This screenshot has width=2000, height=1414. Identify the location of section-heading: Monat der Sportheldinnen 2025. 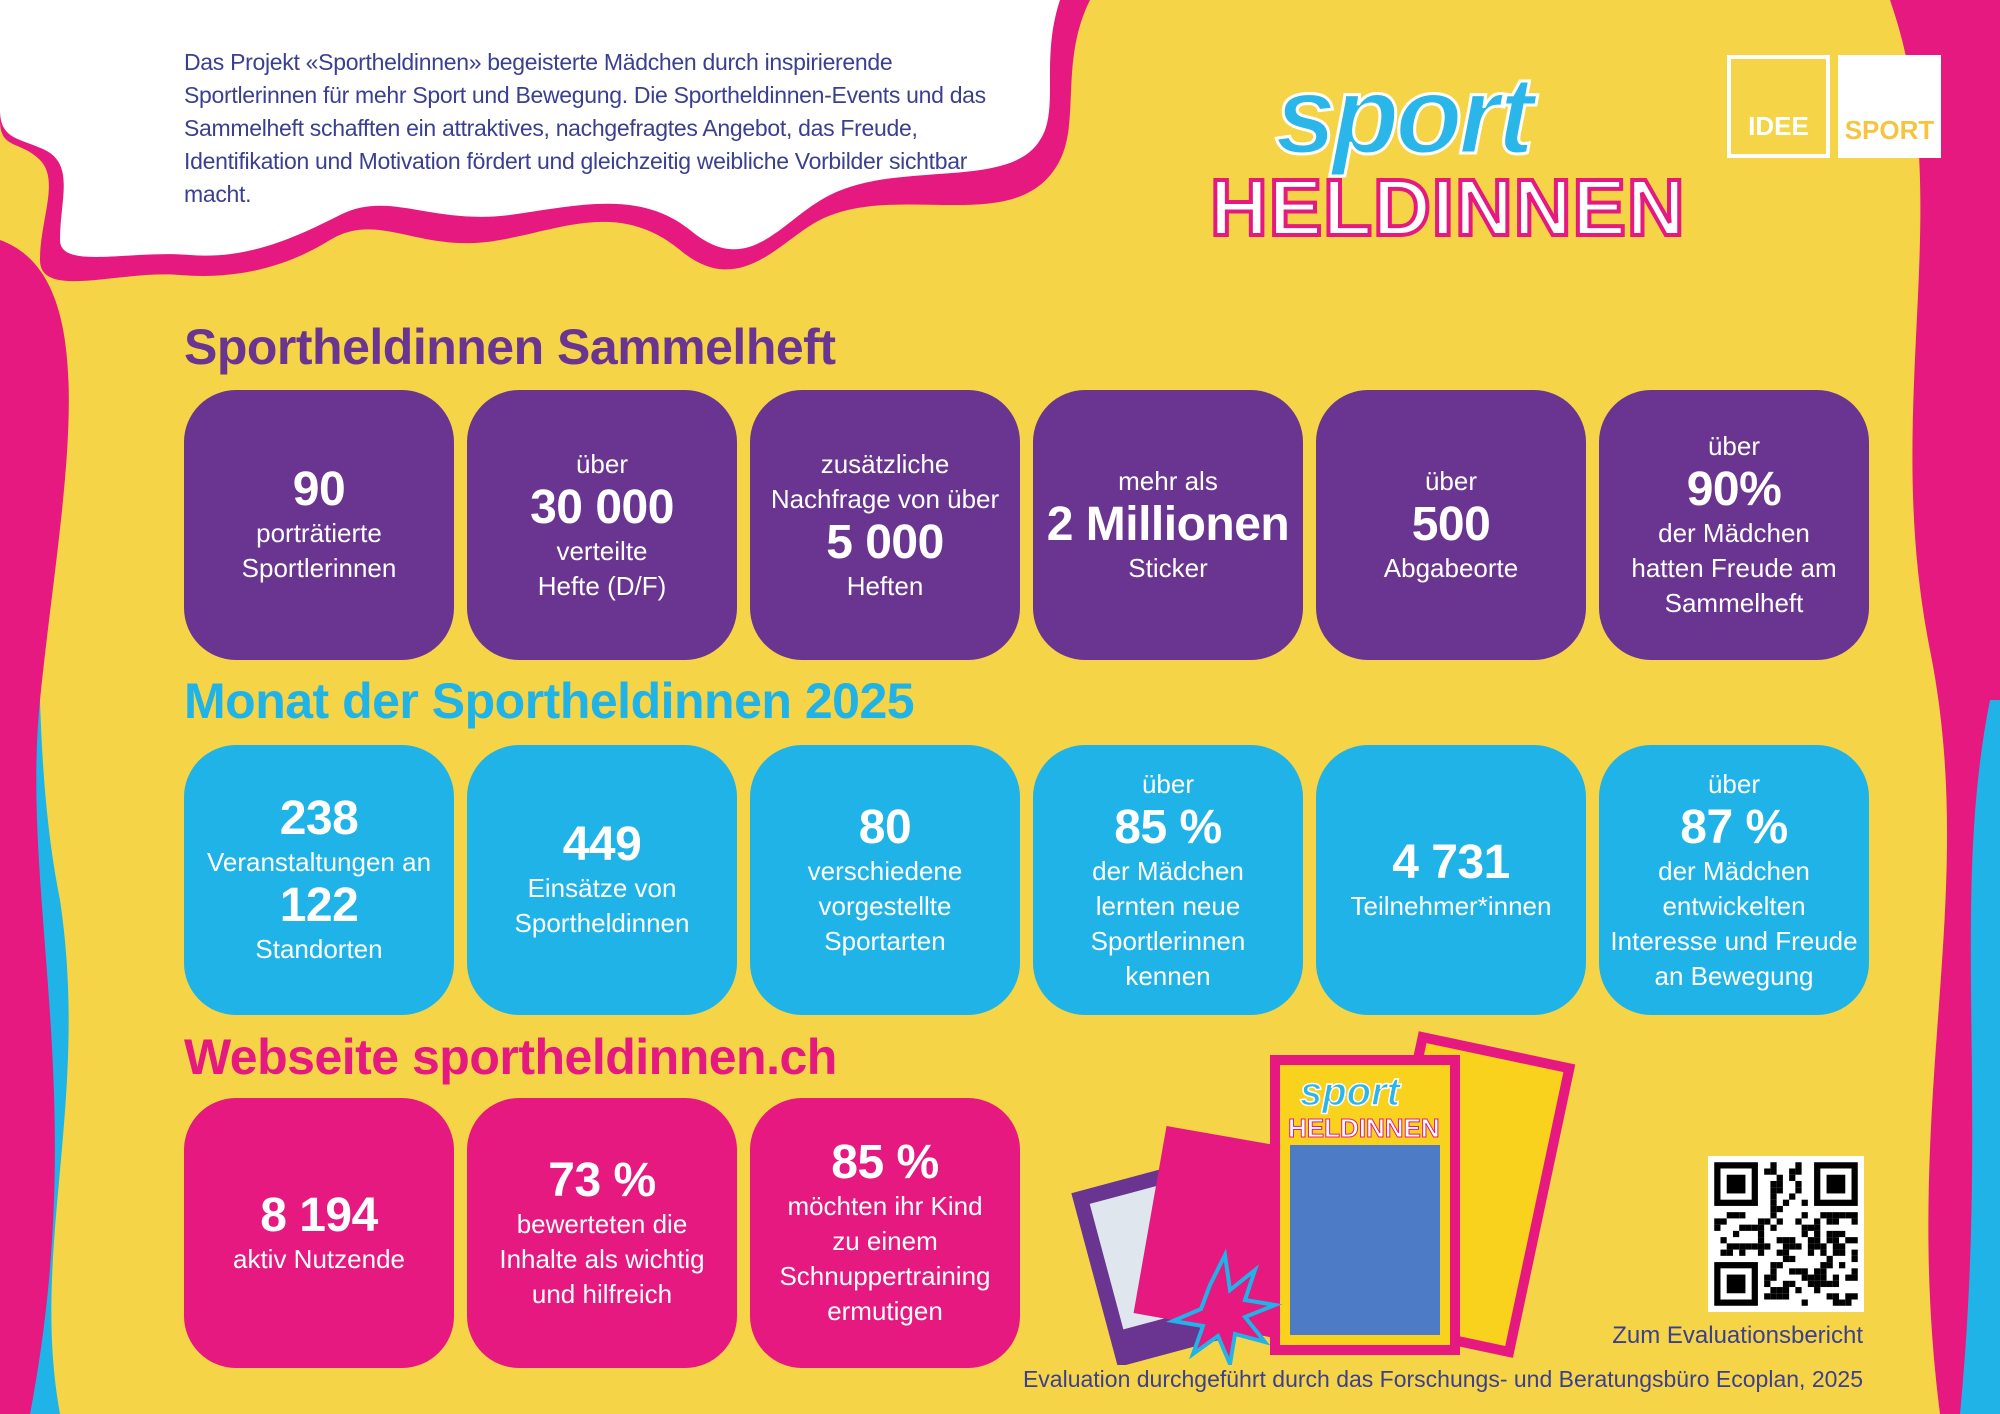
(549, 701).